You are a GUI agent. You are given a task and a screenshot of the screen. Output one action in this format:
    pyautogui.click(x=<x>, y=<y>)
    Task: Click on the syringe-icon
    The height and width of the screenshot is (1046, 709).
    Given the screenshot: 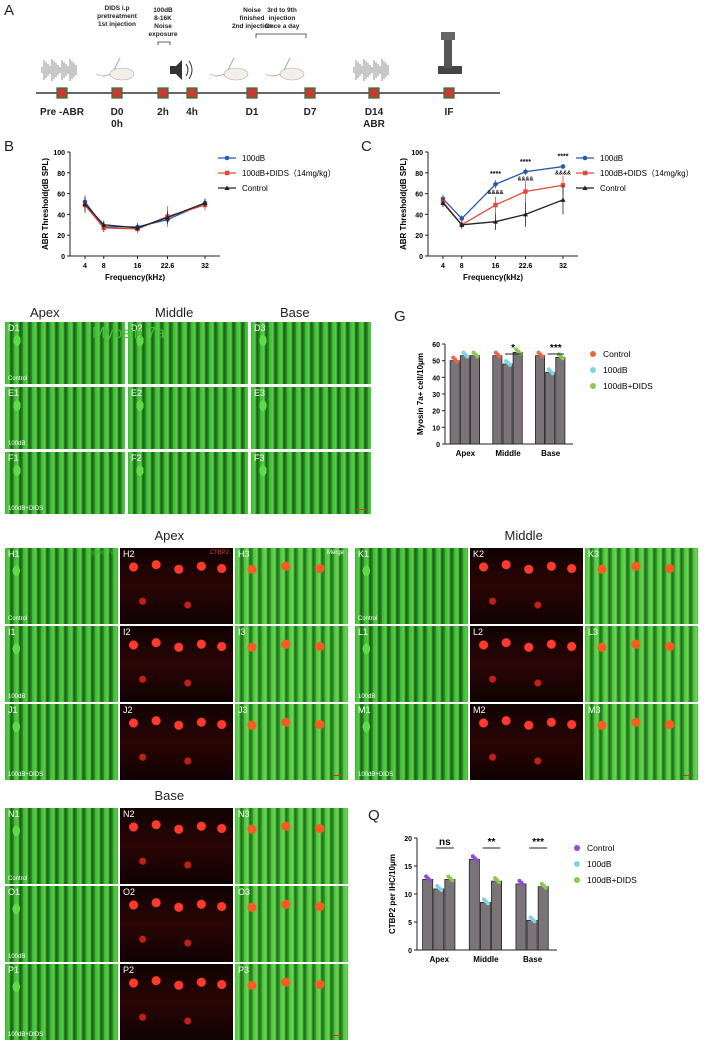 What is the action you would take?
    pyautogui.click(x=117, y=64)
    